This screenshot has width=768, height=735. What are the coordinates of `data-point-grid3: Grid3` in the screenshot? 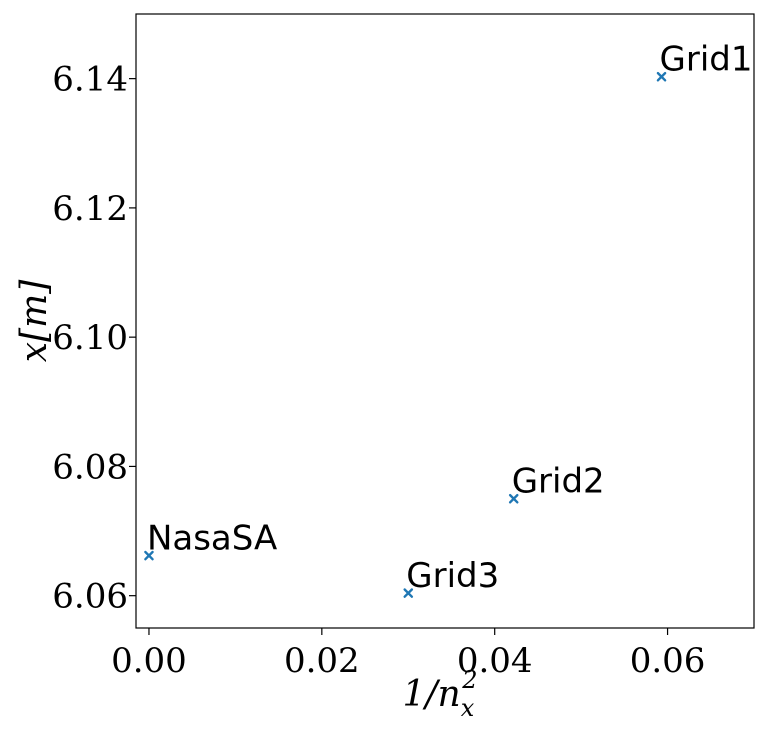 It's located at (451, 577).